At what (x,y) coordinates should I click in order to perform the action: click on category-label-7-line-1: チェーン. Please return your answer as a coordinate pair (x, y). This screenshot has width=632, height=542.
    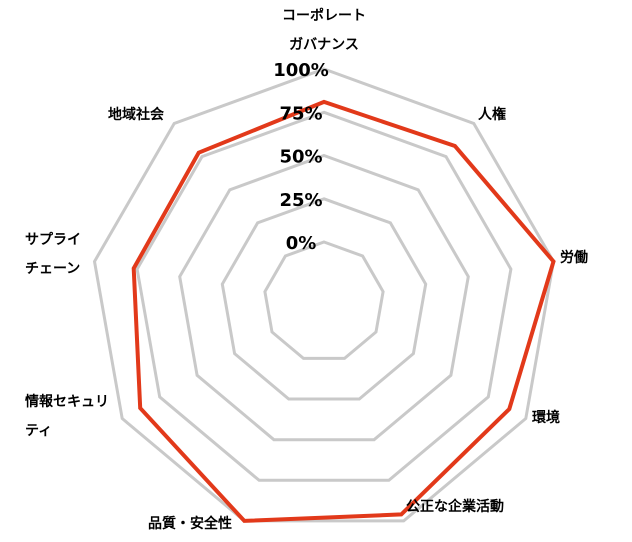
    Looking at the image, I should click on (52, 269).